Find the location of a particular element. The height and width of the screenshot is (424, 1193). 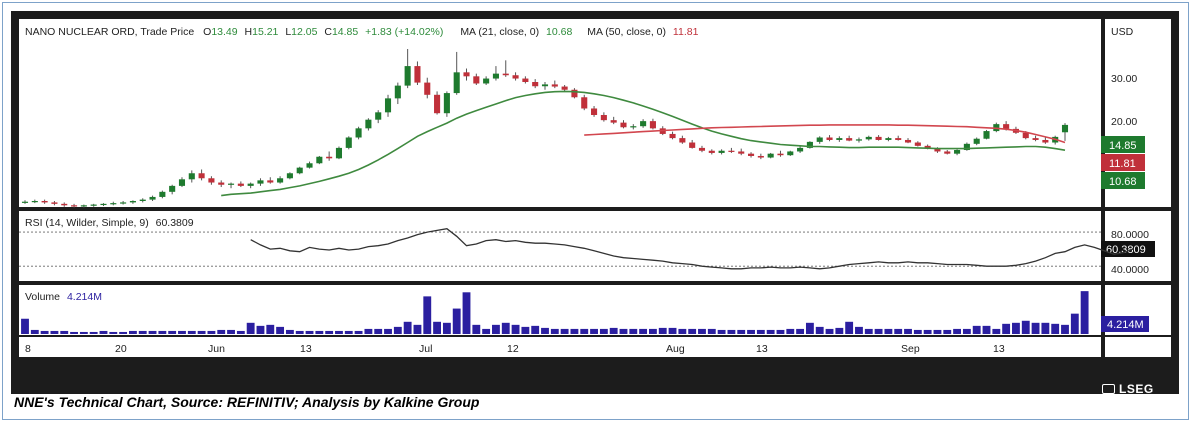

last-price-badge-text: 14.85 is located at coordinates (1123, 146).